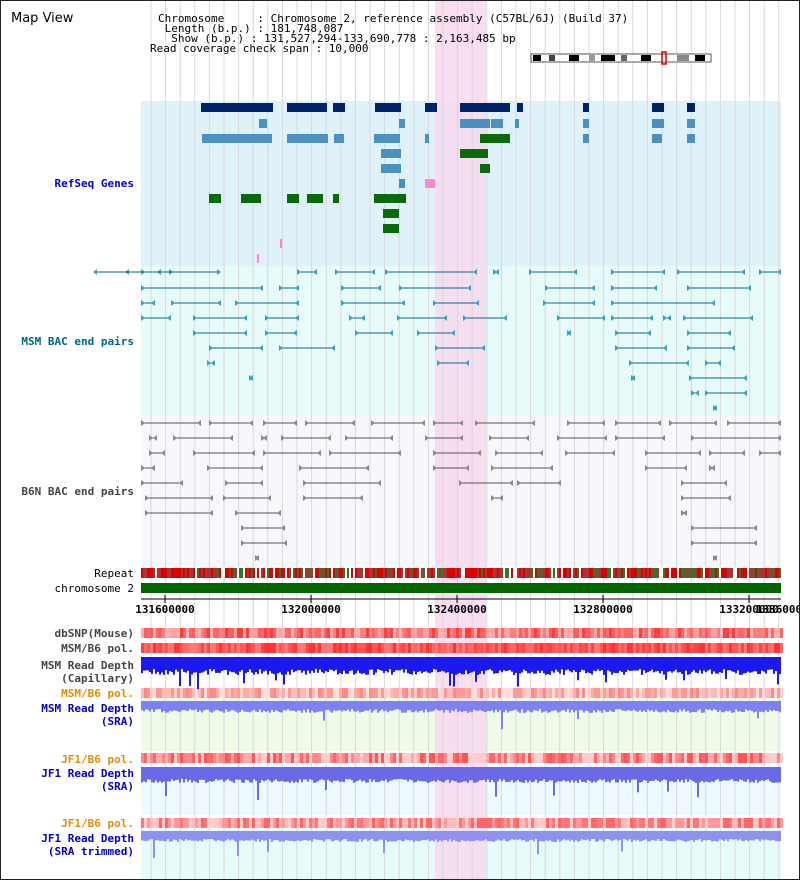 The width and height of the screenshot is (800, 880). I want to click on track-label-msm-depth-sra-1: MSM Read Depth, so click(87, 708).